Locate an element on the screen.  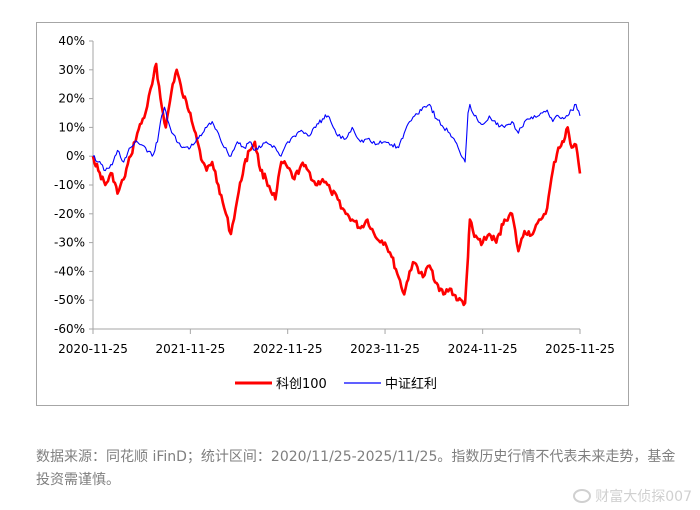
legend-label-kechuang100: 科创100 is located at coordinates (301, 384).